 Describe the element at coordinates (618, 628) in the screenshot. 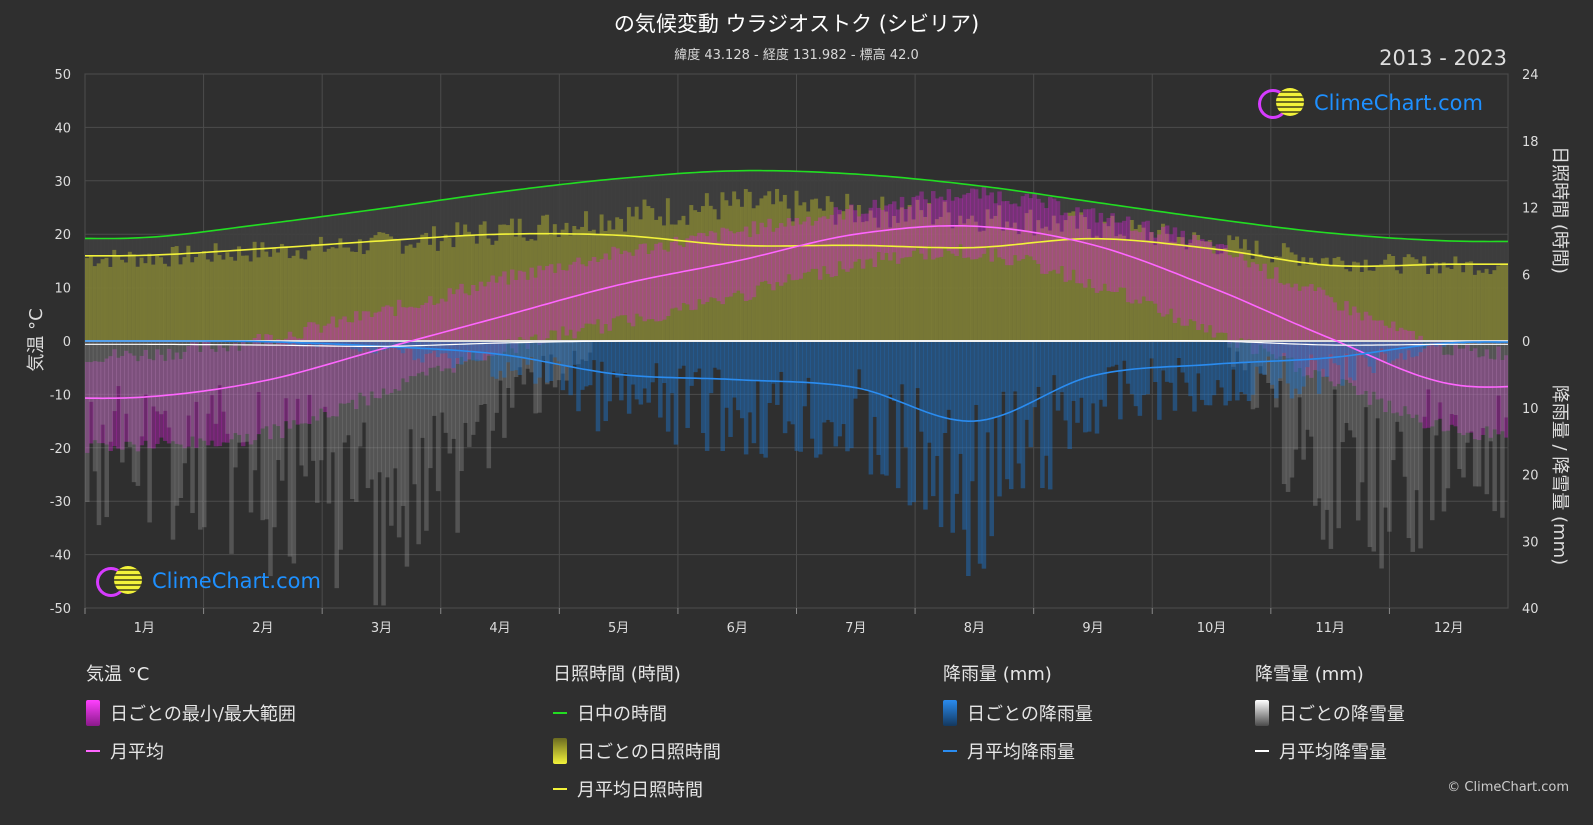

I see `x-month-label: 5月` at that location.